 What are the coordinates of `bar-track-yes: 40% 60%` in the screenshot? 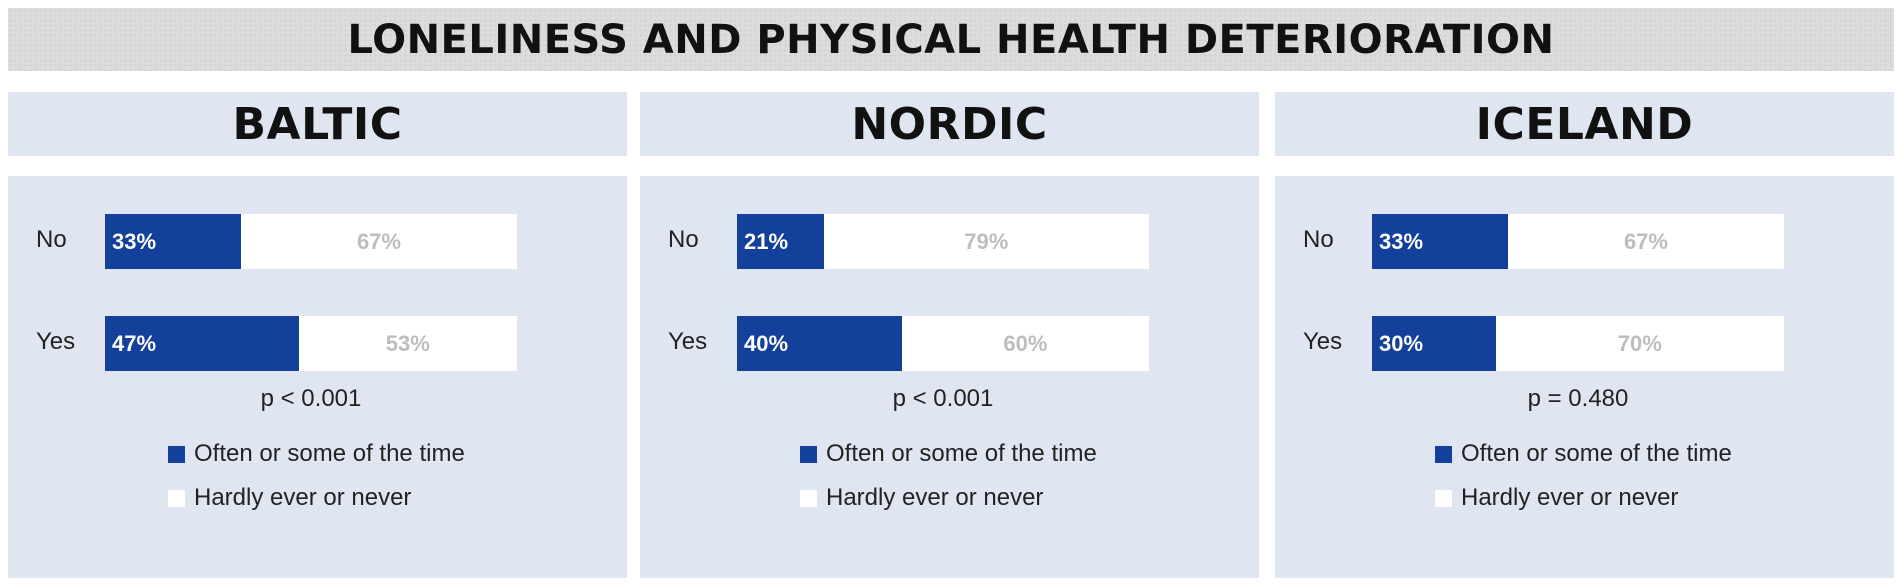 It's located at (943, 343).